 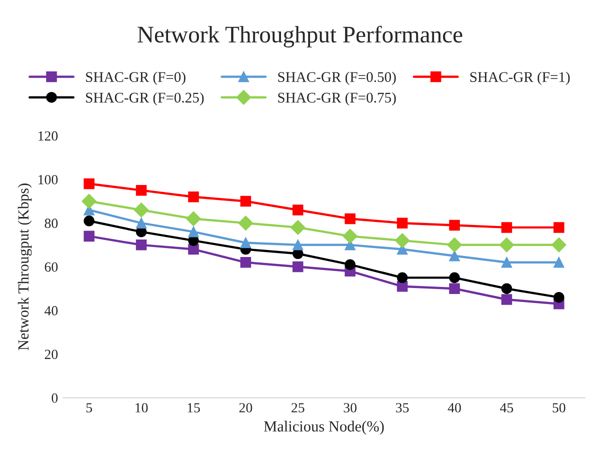 What do you see at coordinates (145, 99) in the screenshot?
I see `legend-label: SHAC-GR (F=0.25)` at bounding box center [145, 99].